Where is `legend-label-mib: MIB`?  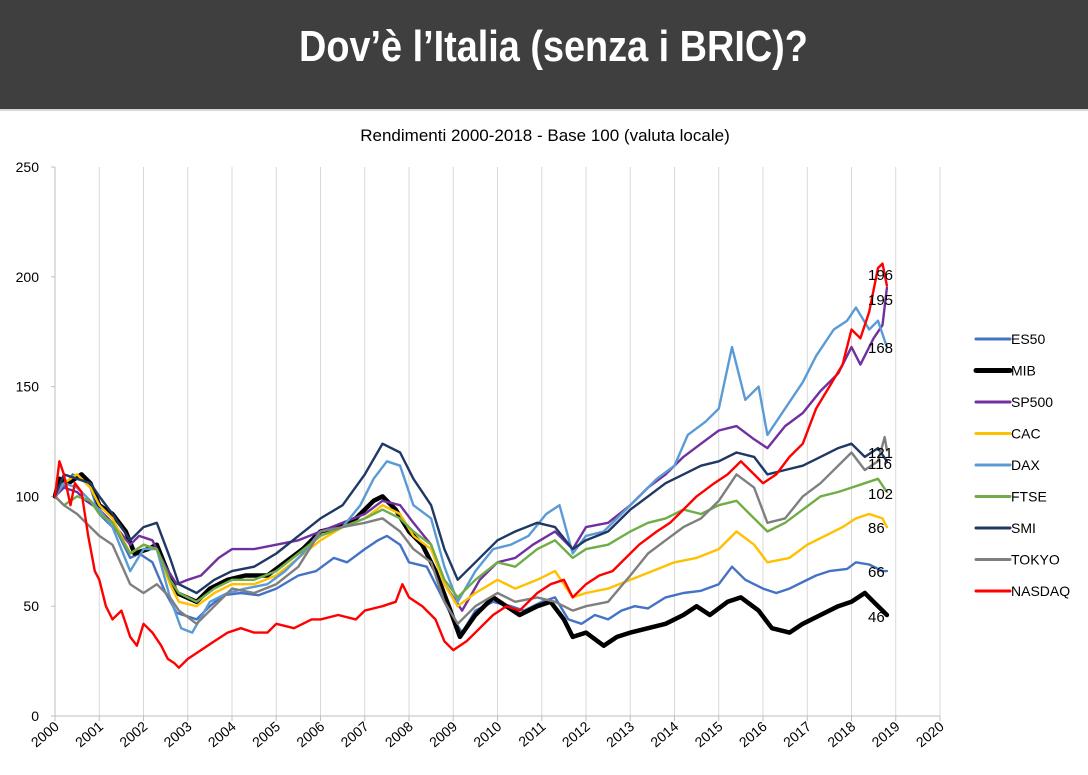
legend-label-mib: MIB is located at coordinates (1023, 371).